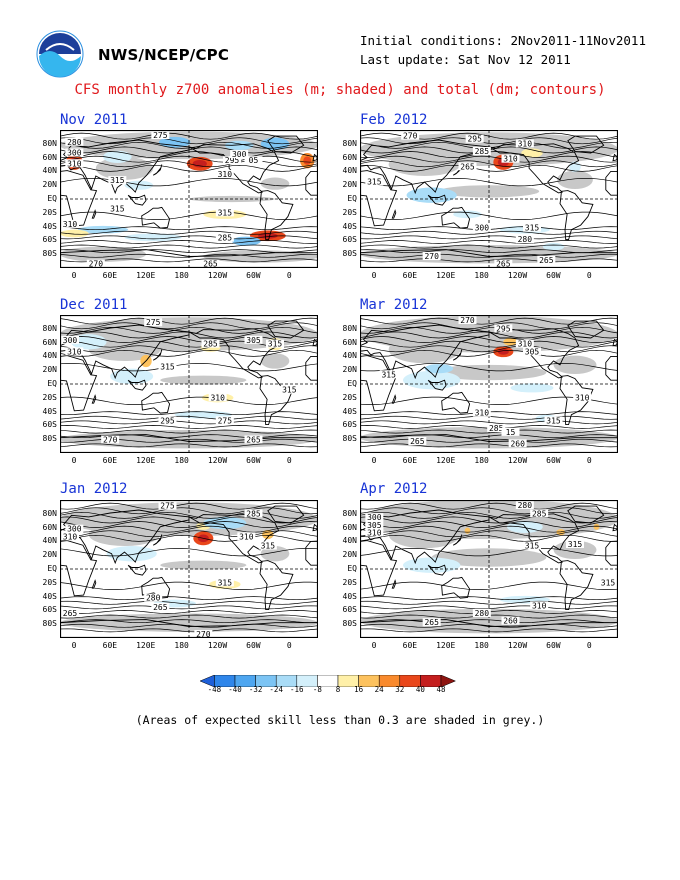 This screenshot has width=680, height=880. I want to click on map-panel: 275 285 310 315 310 300 265 280 315 265 270, so click(189, 569).